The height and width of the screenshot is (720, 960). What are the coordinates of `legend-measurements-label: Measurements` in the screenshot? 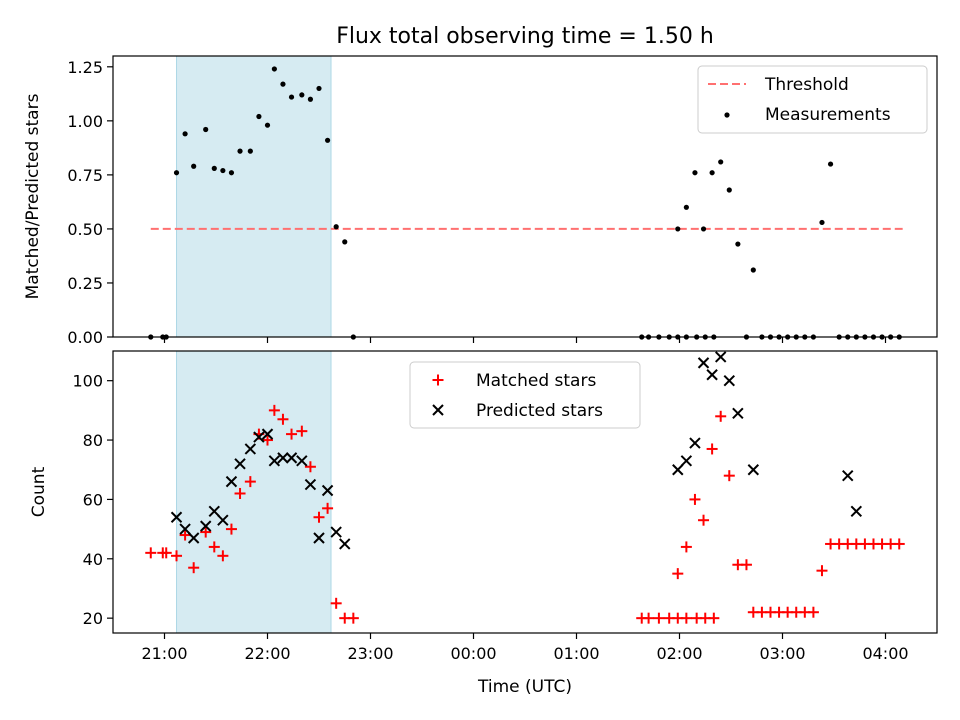 It's located at (828, 115).